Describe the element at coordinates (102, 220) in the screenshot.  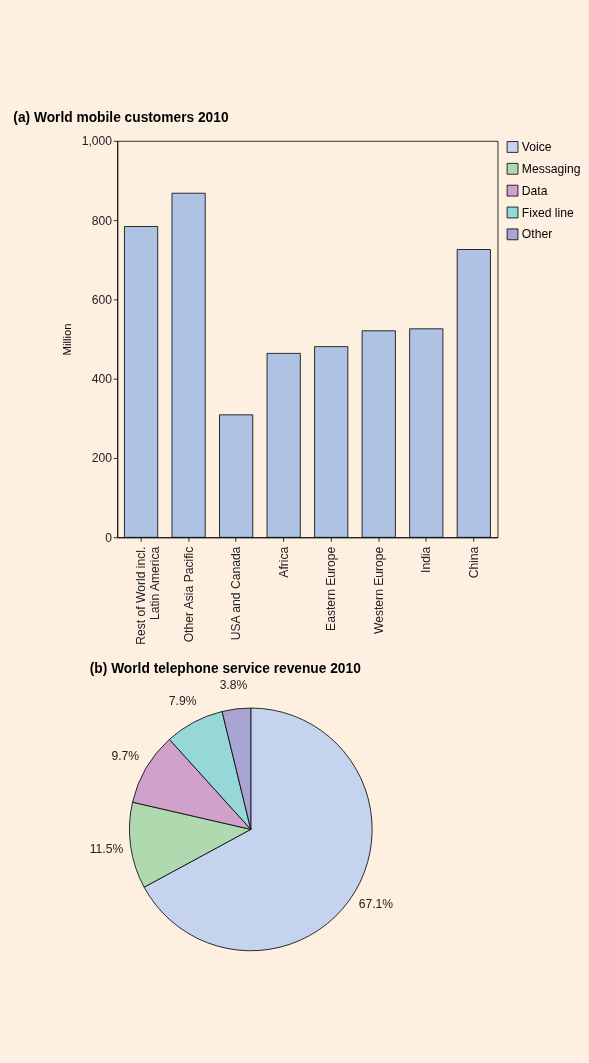
I see `y-tick-label: 800` at that location.